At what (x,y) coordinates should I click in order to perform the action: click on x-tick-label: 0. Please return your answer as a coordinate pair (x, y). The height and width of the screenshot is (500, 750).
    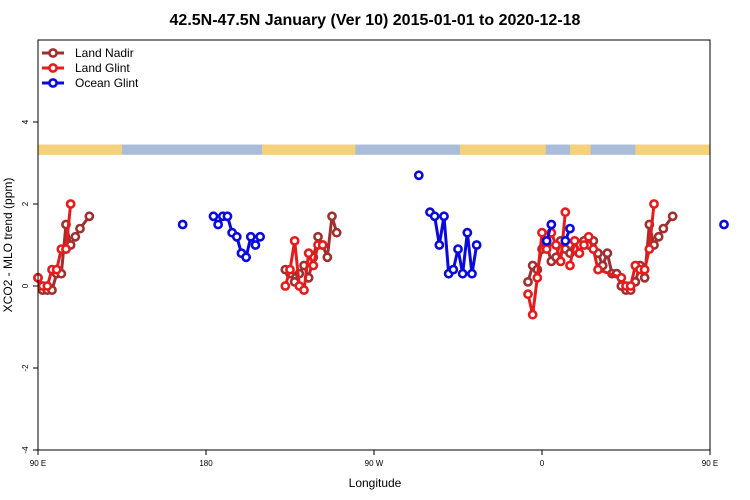
    Looking at the image, I should click on (542, 463).